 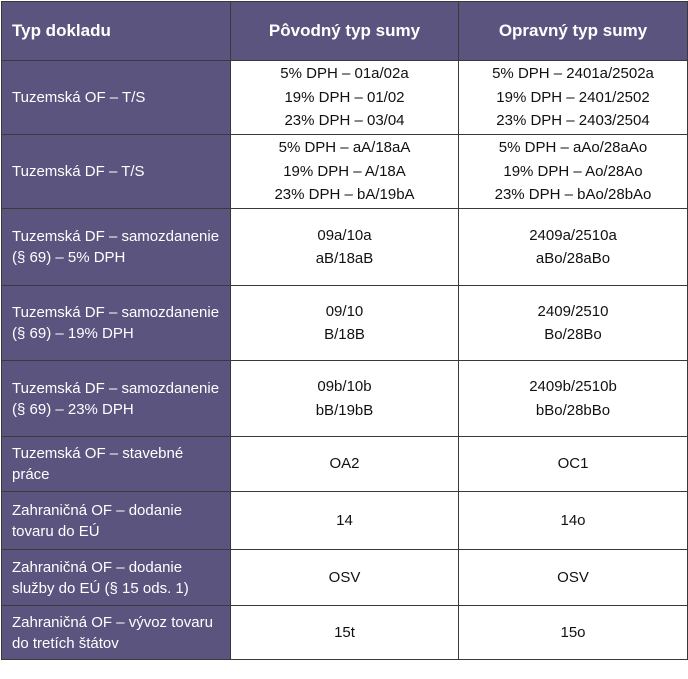 I want to click on value-line: 14o, so click(x=573, y=520).